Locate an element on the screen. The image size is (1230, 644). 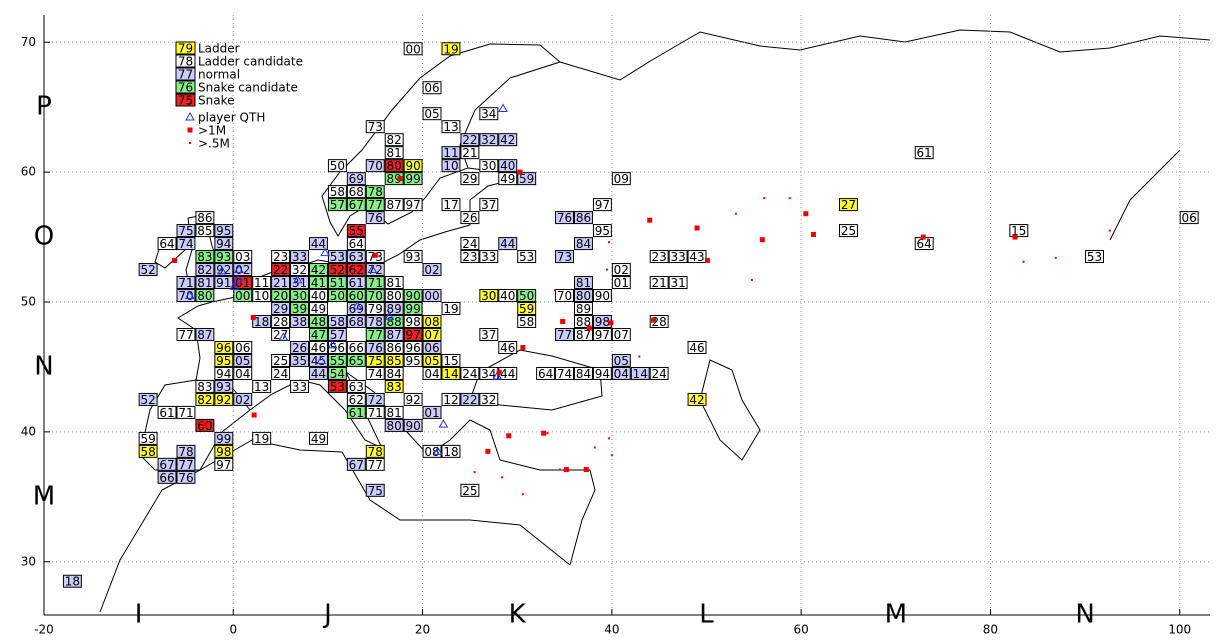
x-tick-label: 20 is located at coordinates (422, 630).